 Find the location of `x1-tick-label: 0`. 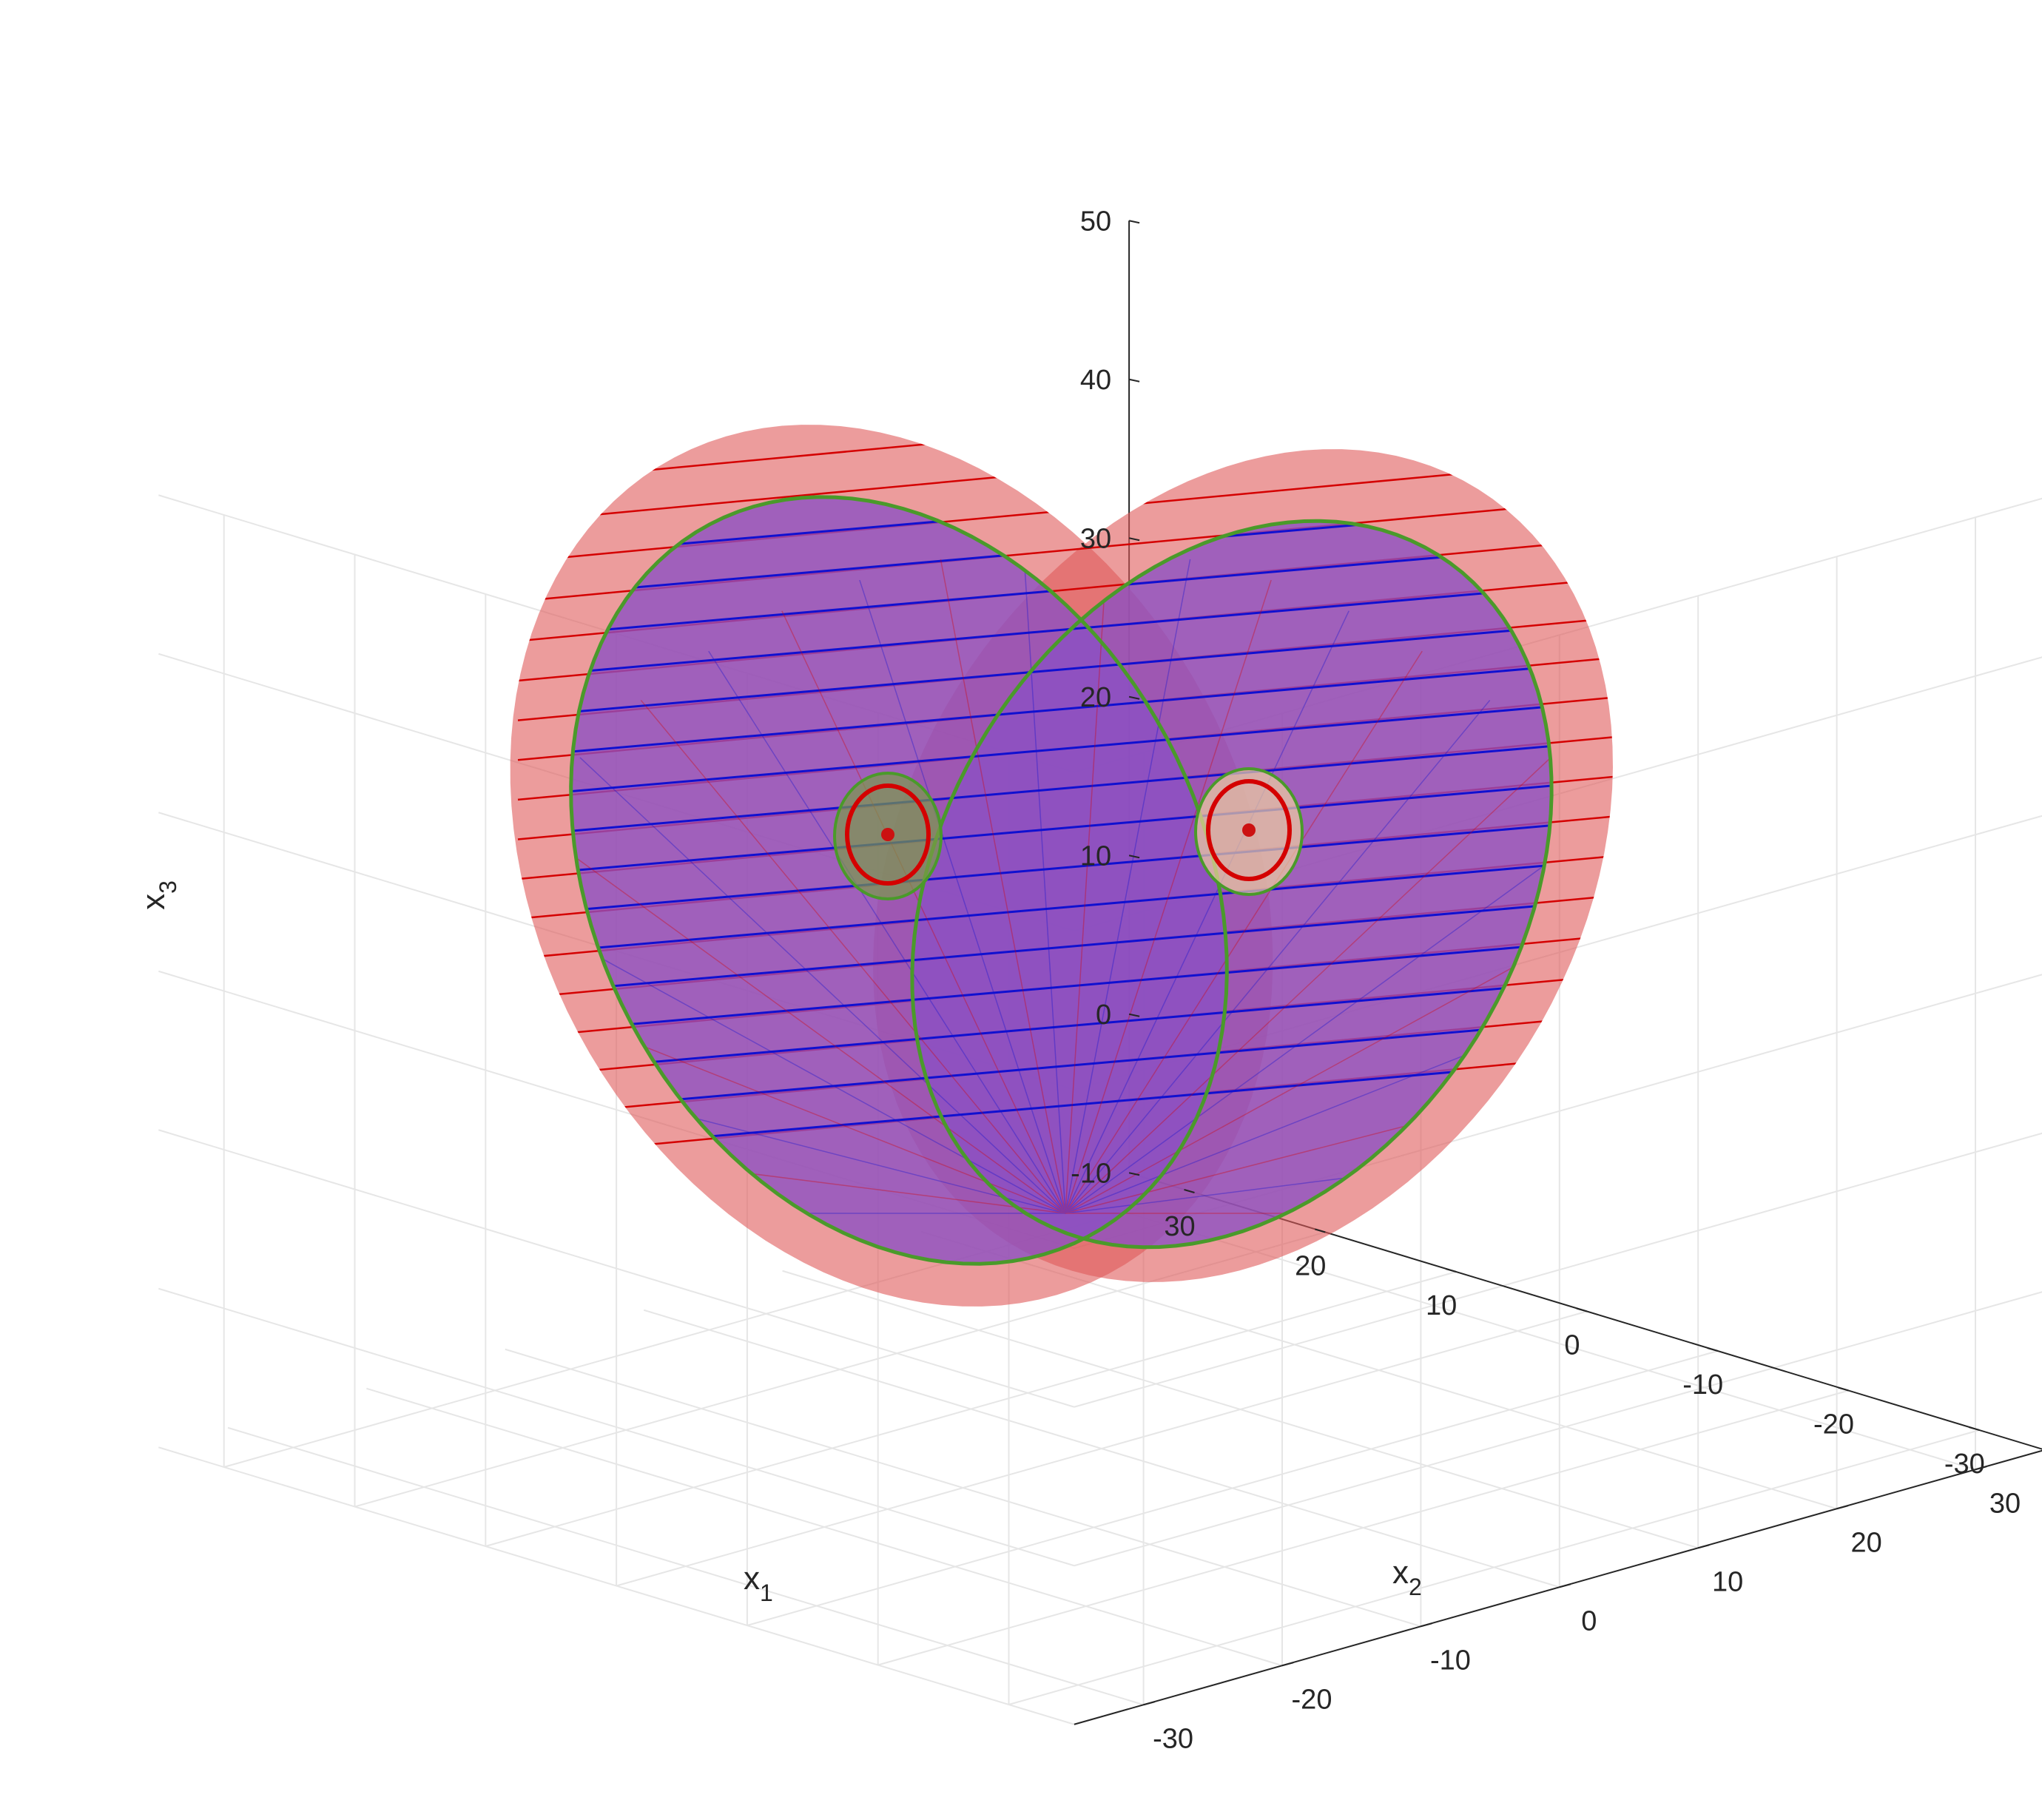

x1-tick-label: 0 is located at coordinates (1572, 1346).